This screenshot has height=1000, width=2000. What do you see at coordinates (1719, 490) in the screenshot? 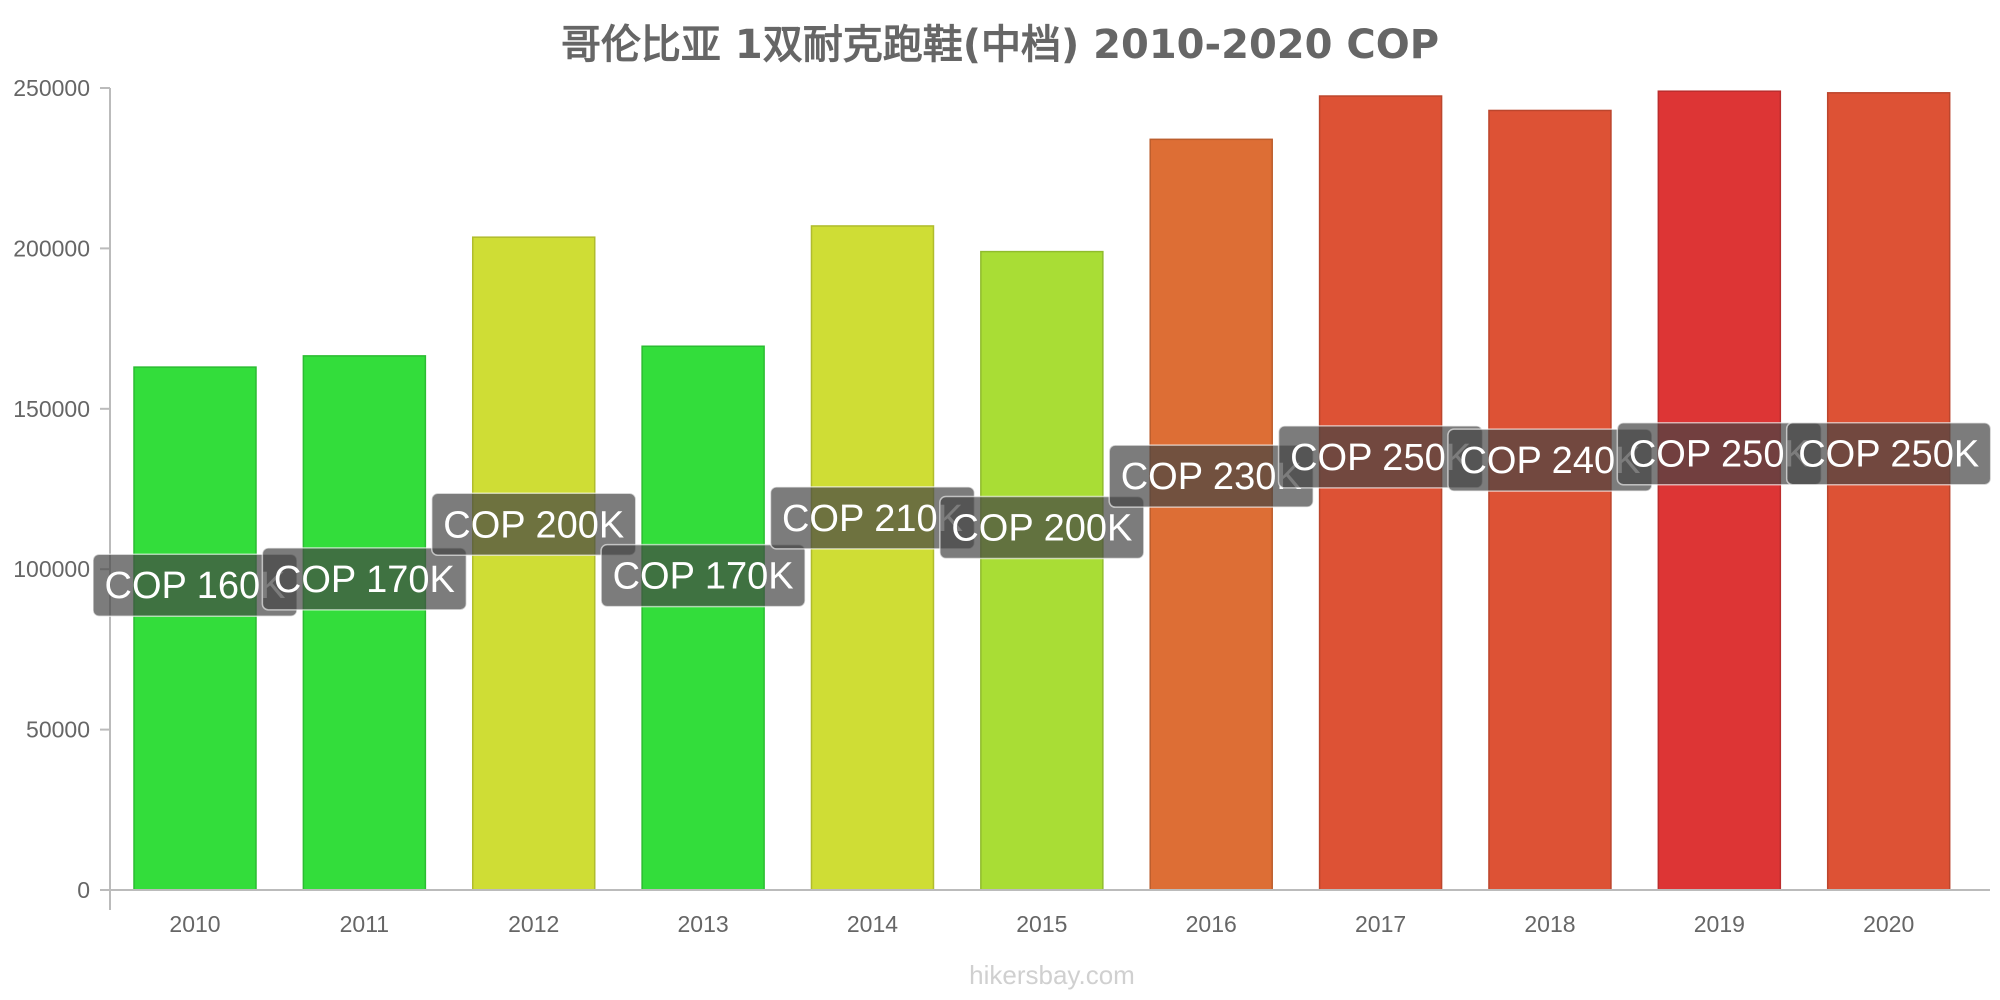
I see `bar-2019` at bounding box center [1719, 490].